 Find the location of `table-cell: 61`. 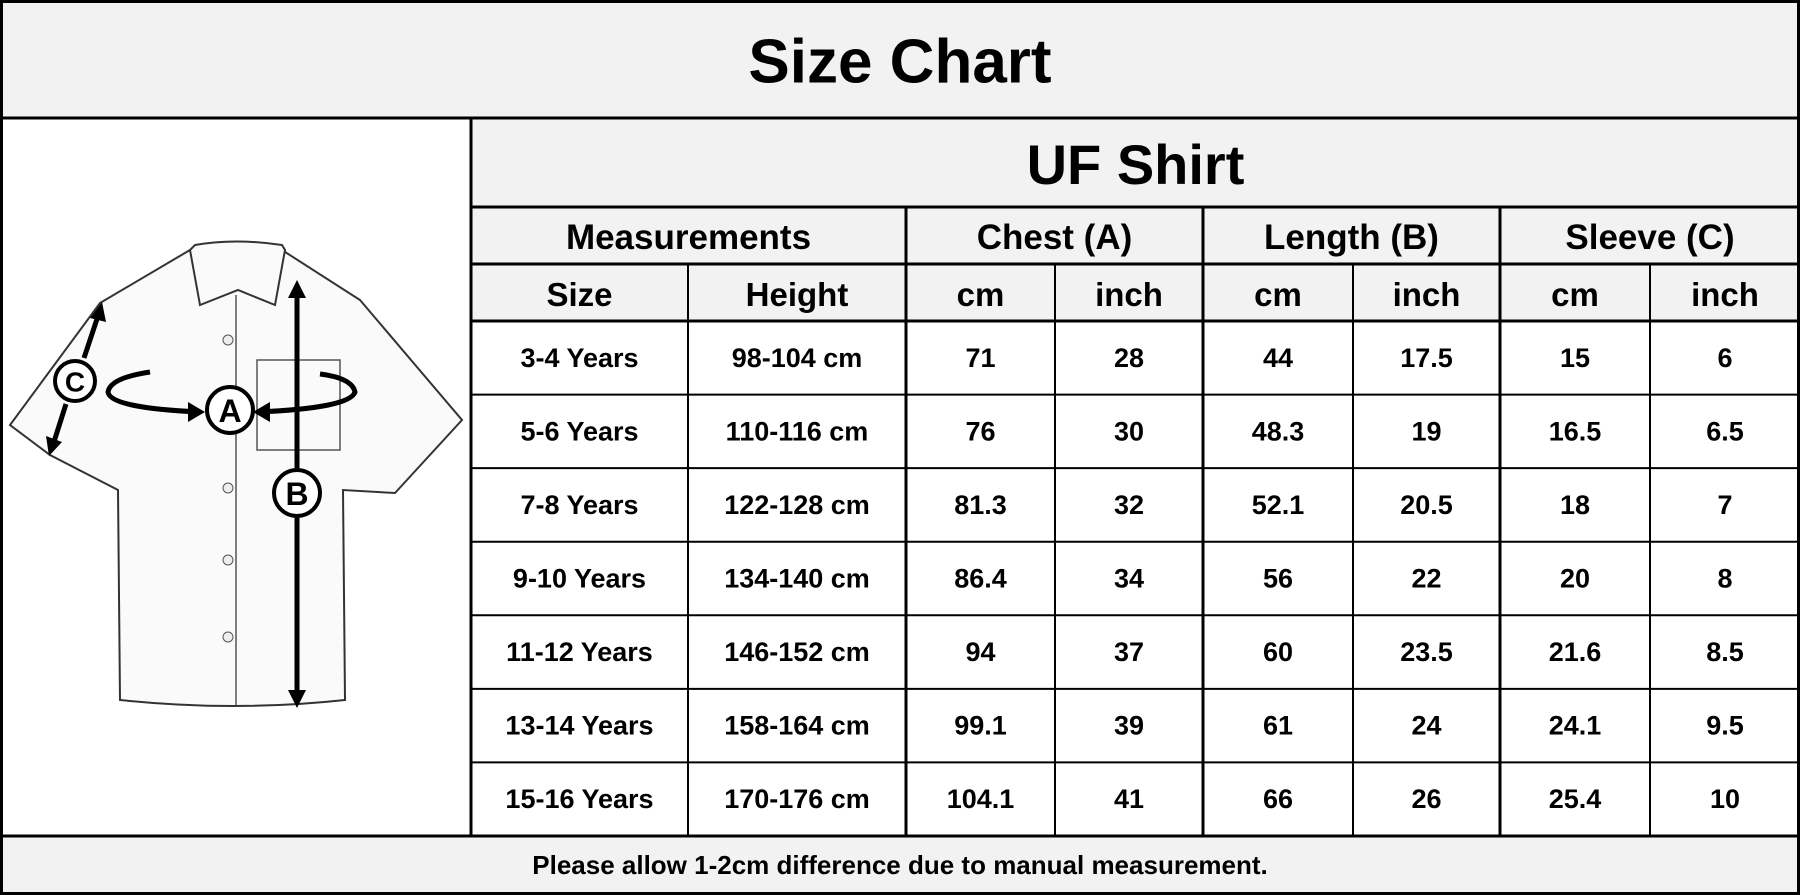

table-cell: 61 is located at coordinates (1278, 726).